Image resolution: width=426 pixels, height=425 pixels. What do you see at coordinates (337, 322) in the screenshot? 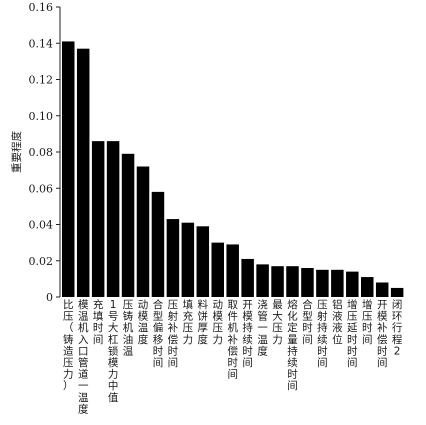
I see `x-category-label: 铝液液位` at bounding box center [337, 322].